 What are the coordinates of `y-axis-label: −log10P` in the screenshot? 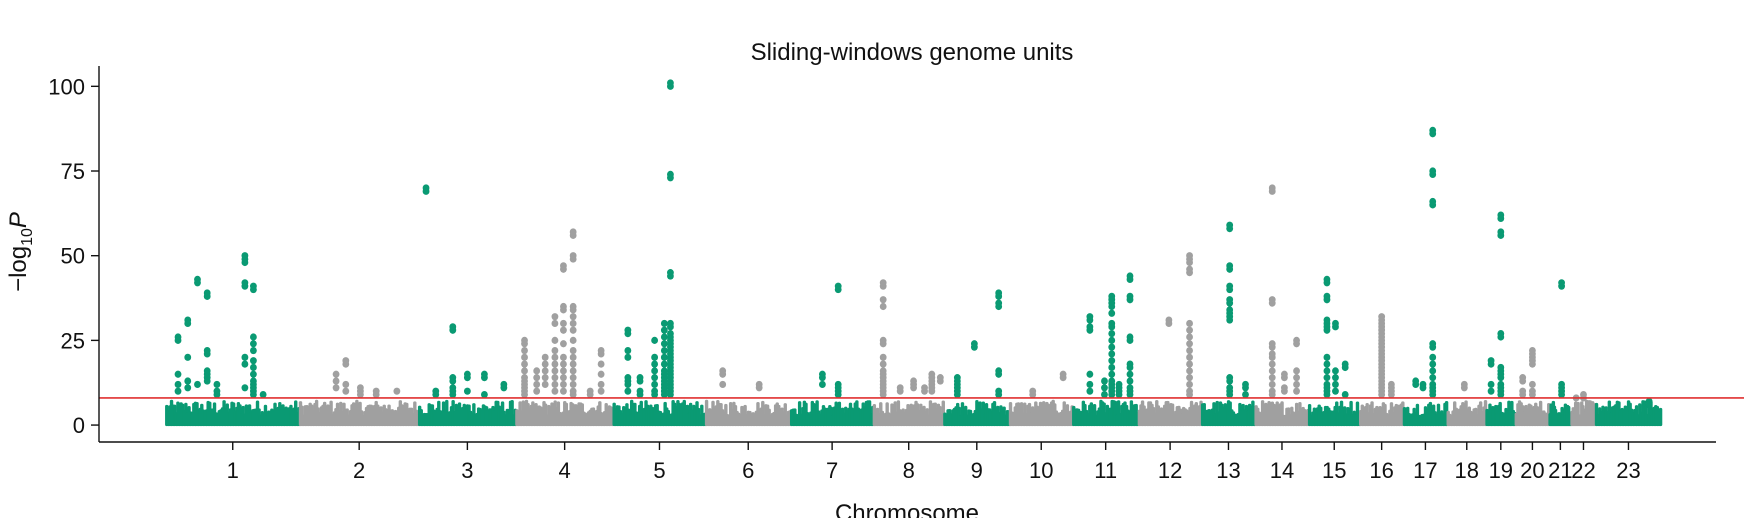 It's located at (20, 252).